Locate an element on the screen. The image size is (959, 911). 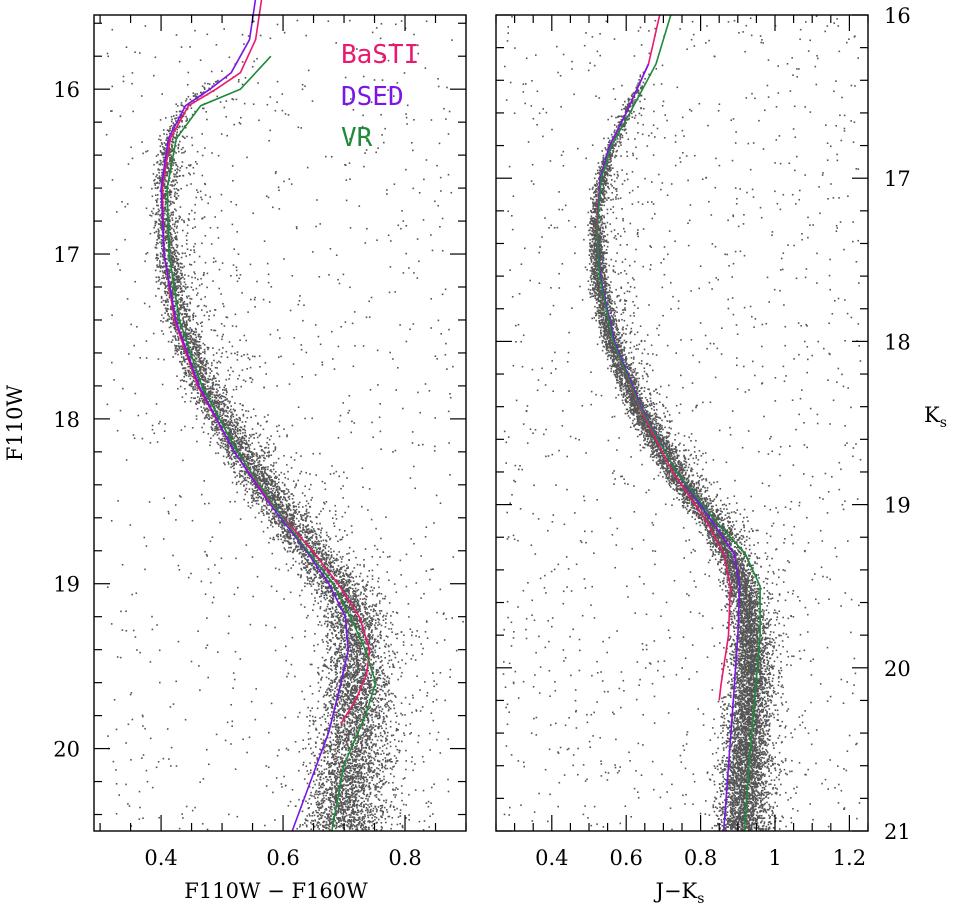
star-point-left-2038 is located at coordinates (401, 786).